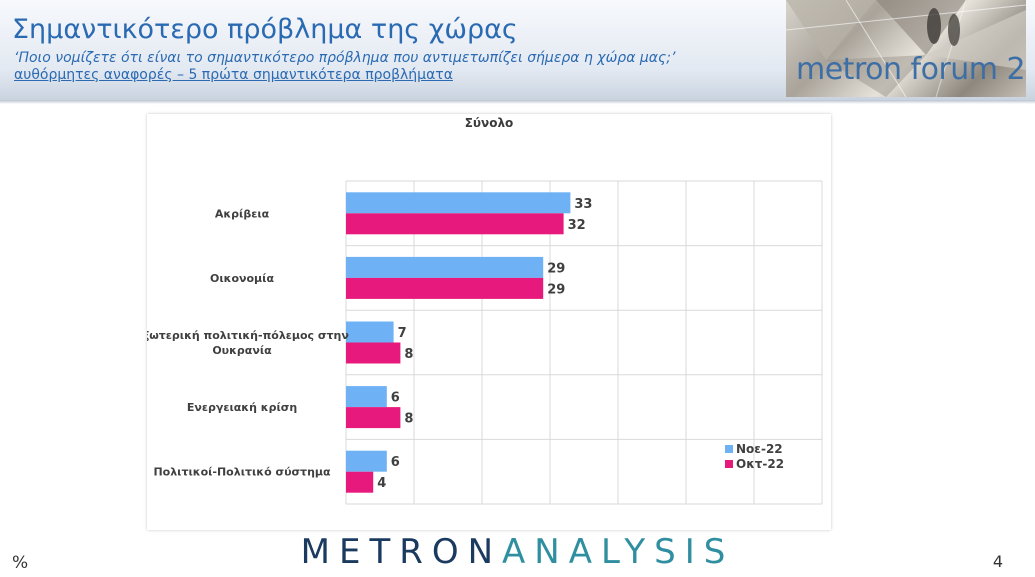 The width and height of the screenshot is (1035, 577). Describe the element at coordinates (759, 448) in the screenshot. I see `legend-label: Νοε-22` at that location.